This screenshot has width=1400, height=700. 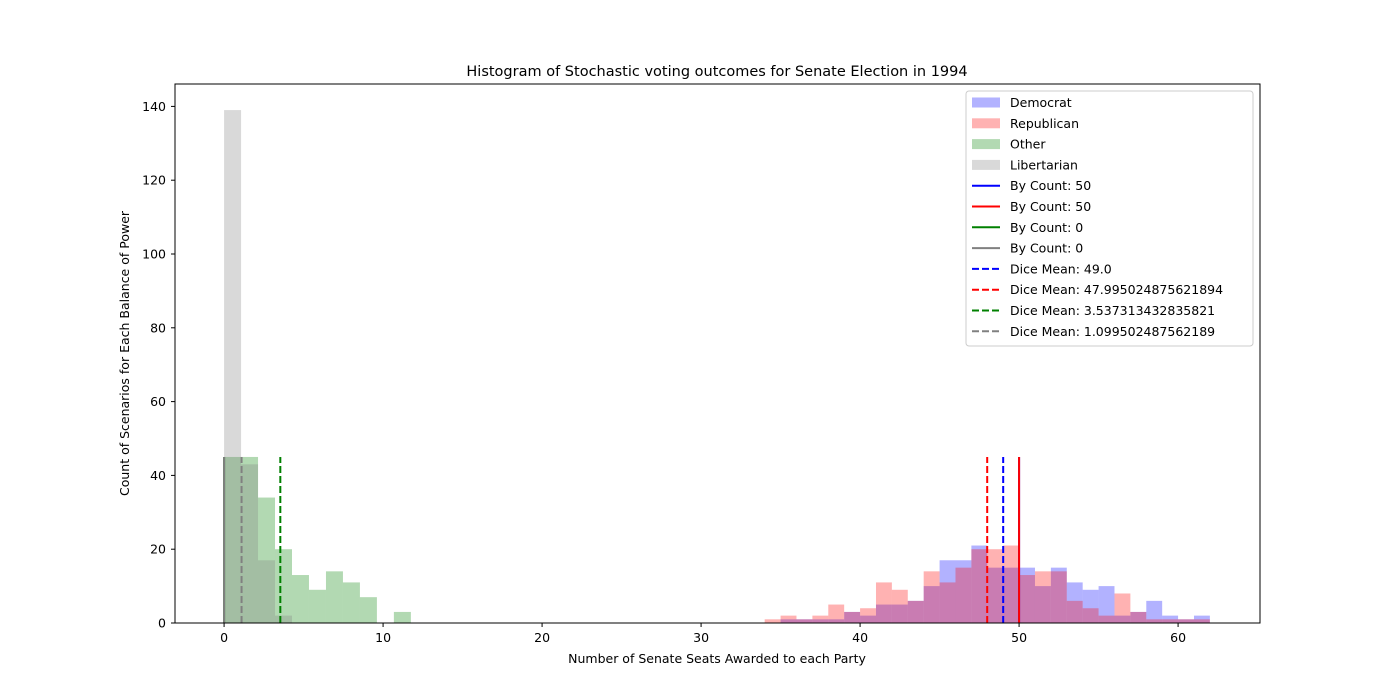 What do you see at coordinates (1061, 268) in the screenshot?
I see `legend-label: Dice Mean: 49.0` at bounding box center [1061, 268].